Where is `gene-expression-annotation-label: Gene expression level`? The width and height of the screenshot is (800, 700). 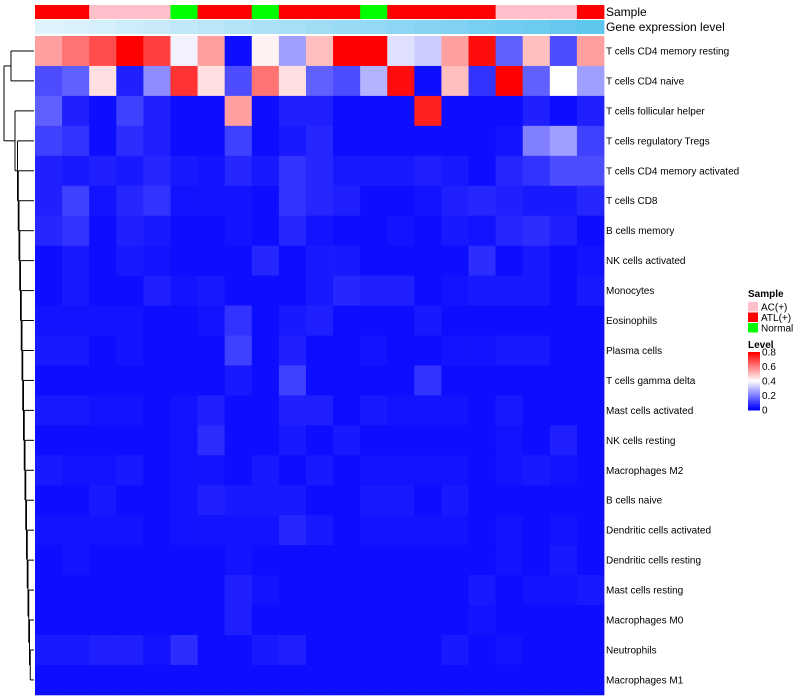 gene-expression-annotation-label: Gene expression level is located at coordinates (665, 27).